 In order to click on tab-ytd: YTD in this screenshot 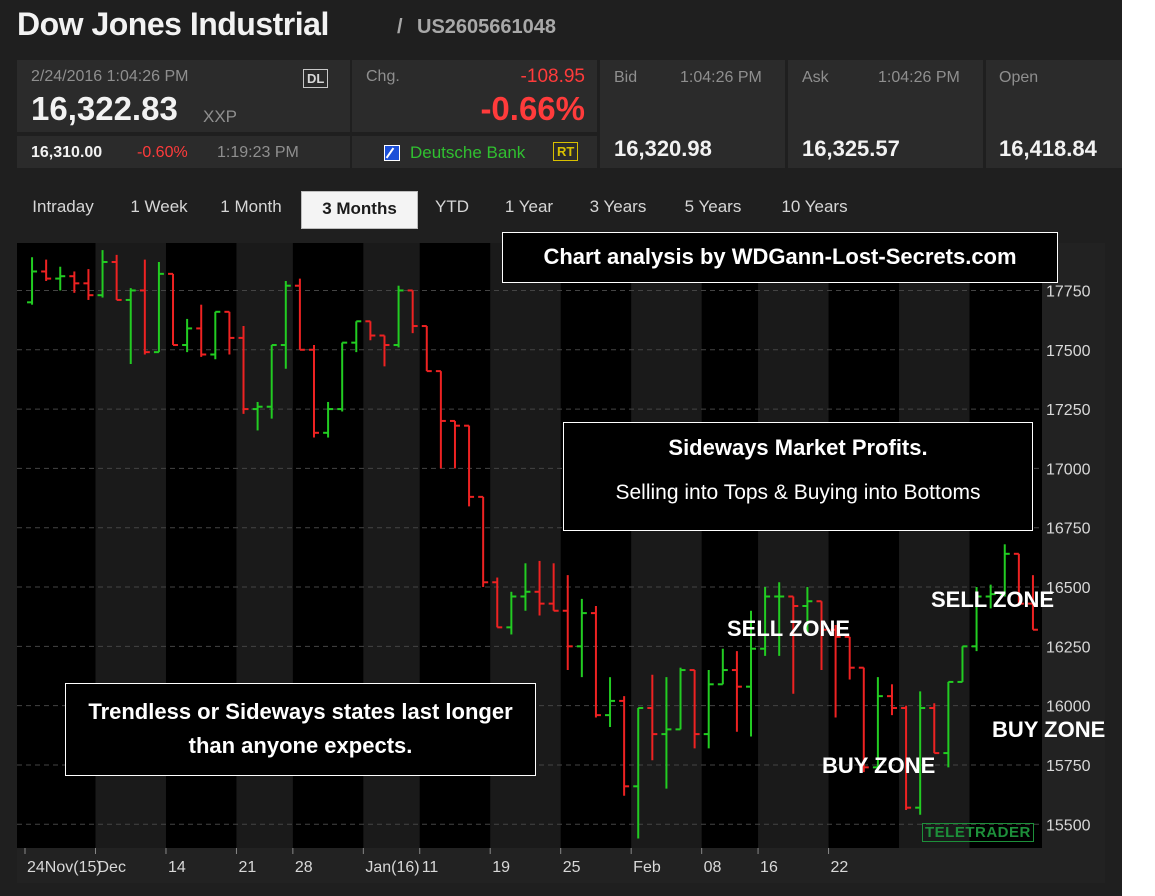, I will do `click(452, 206)`.